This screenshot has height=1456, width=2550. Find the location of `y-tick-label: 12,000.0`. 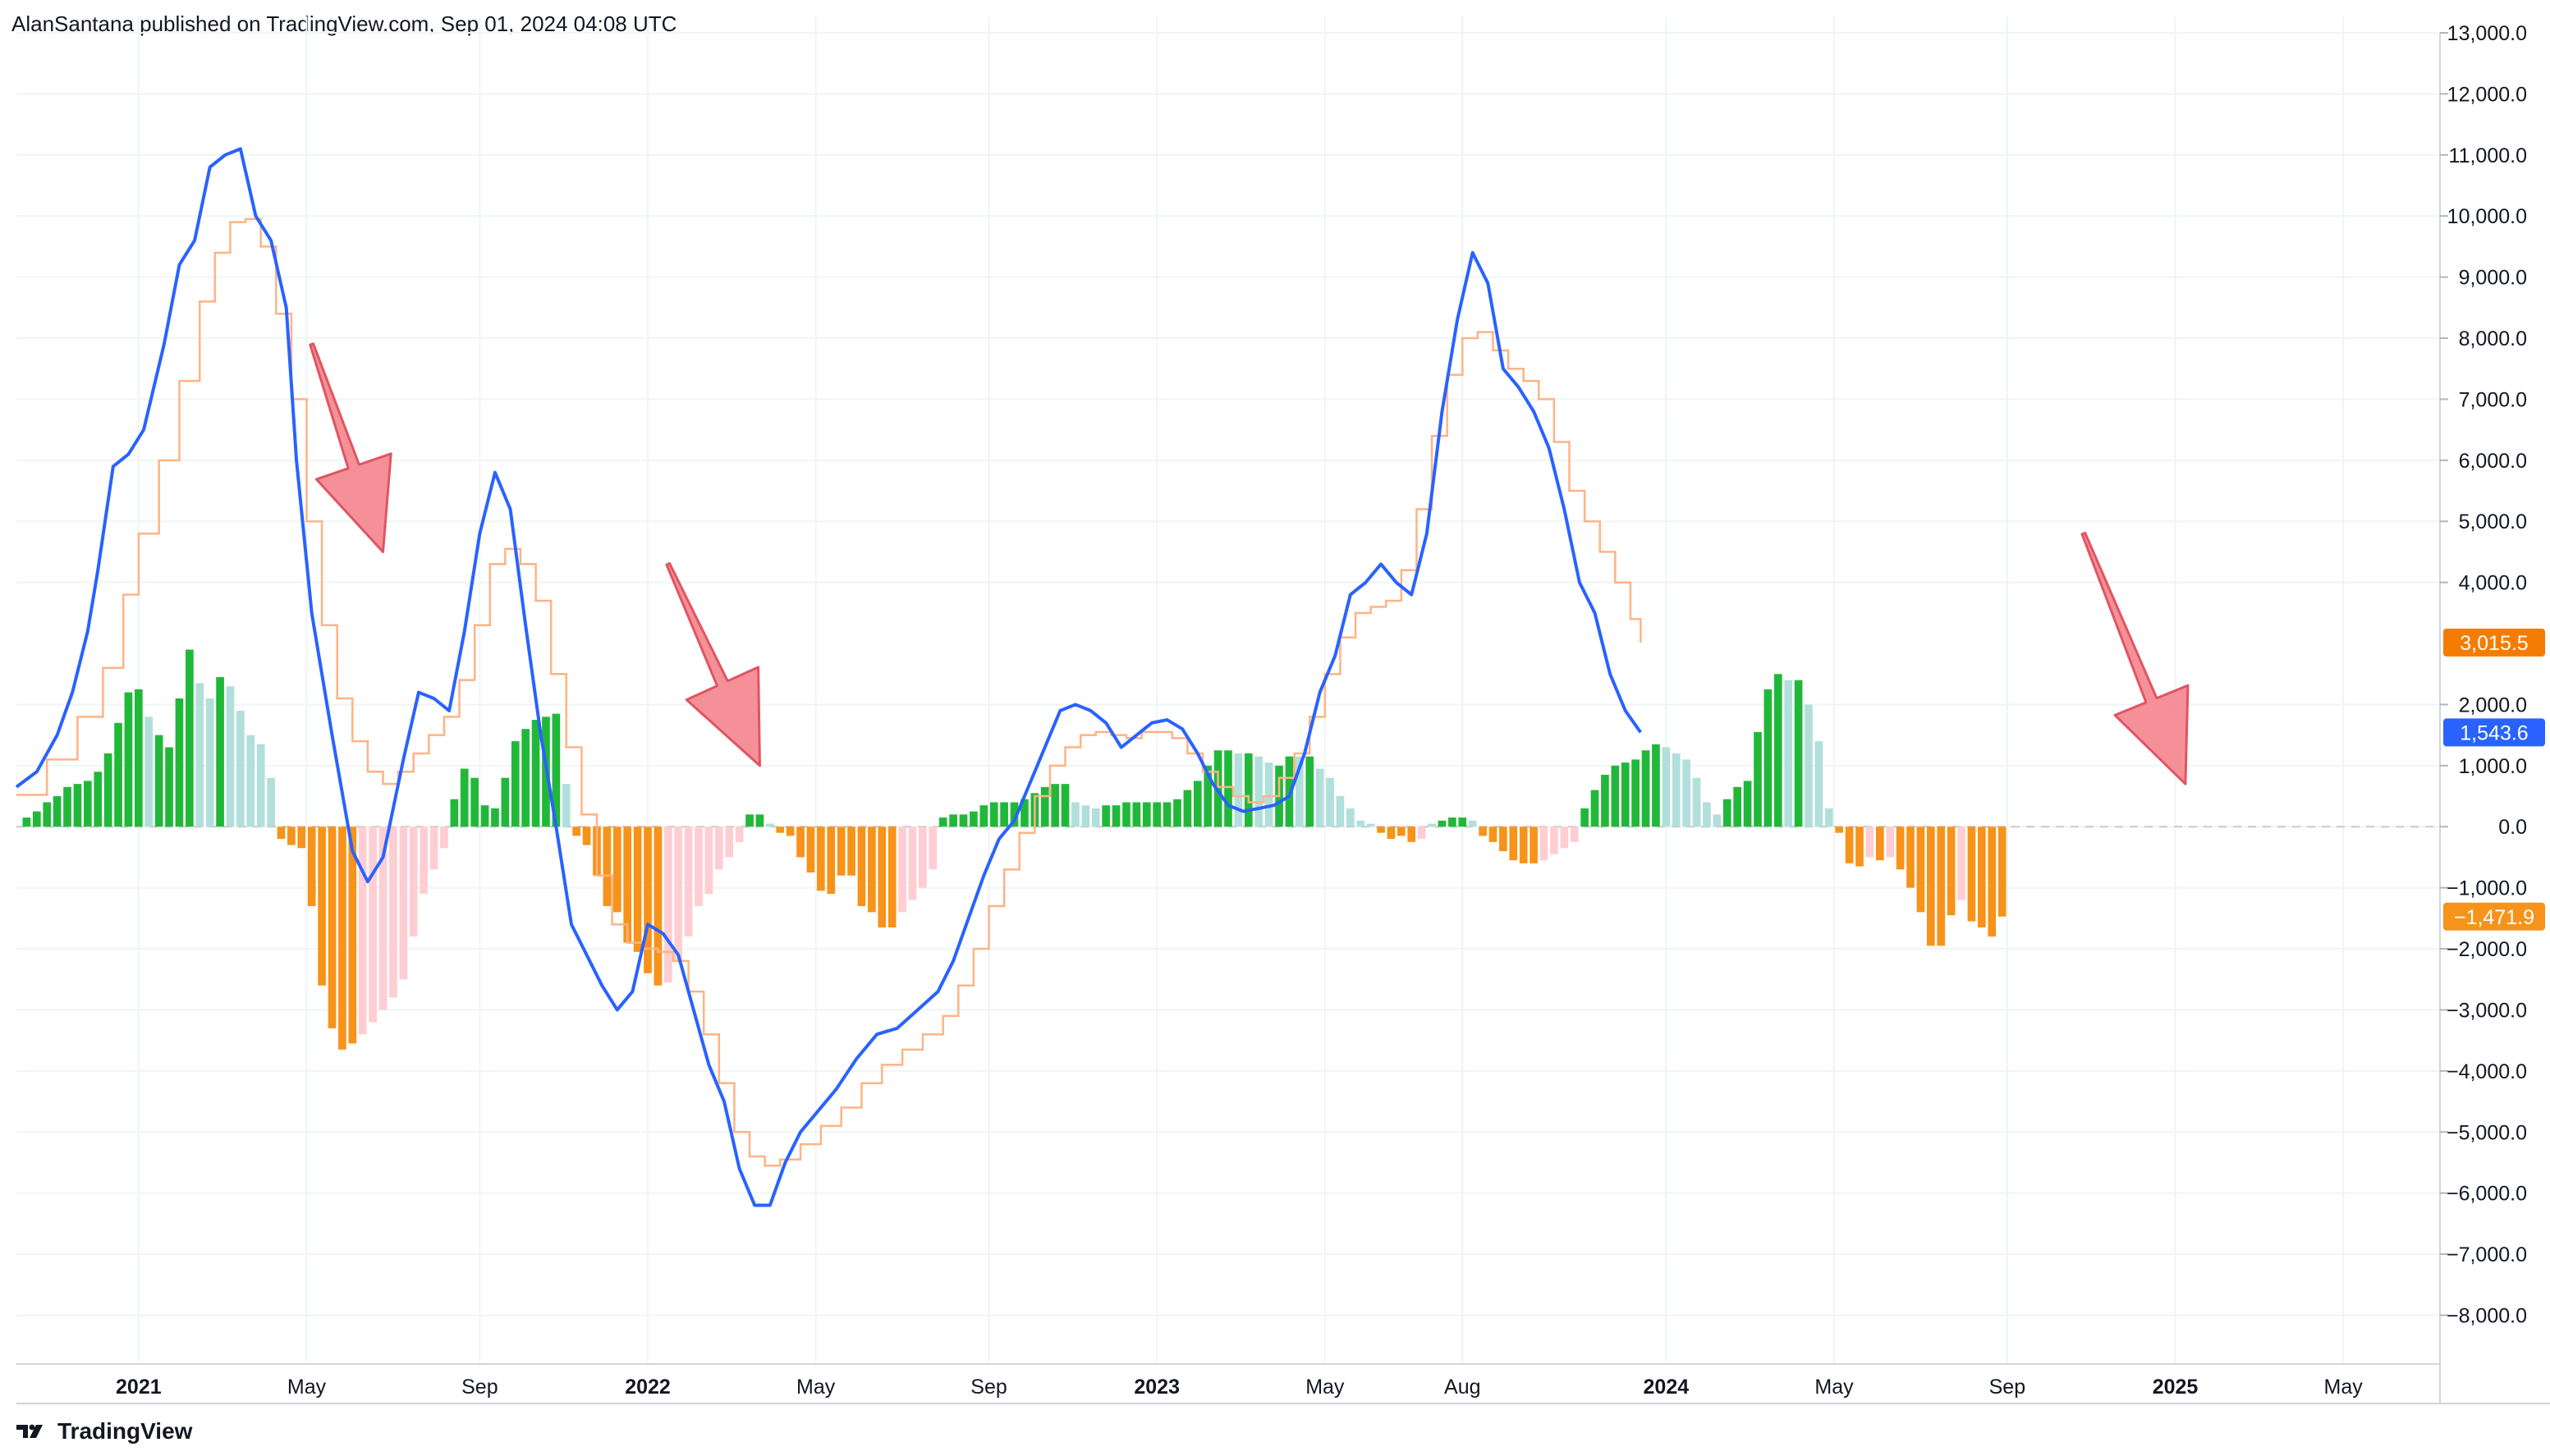

y-tick-label: 12,000.0 is located at coordinates (2487, 94).